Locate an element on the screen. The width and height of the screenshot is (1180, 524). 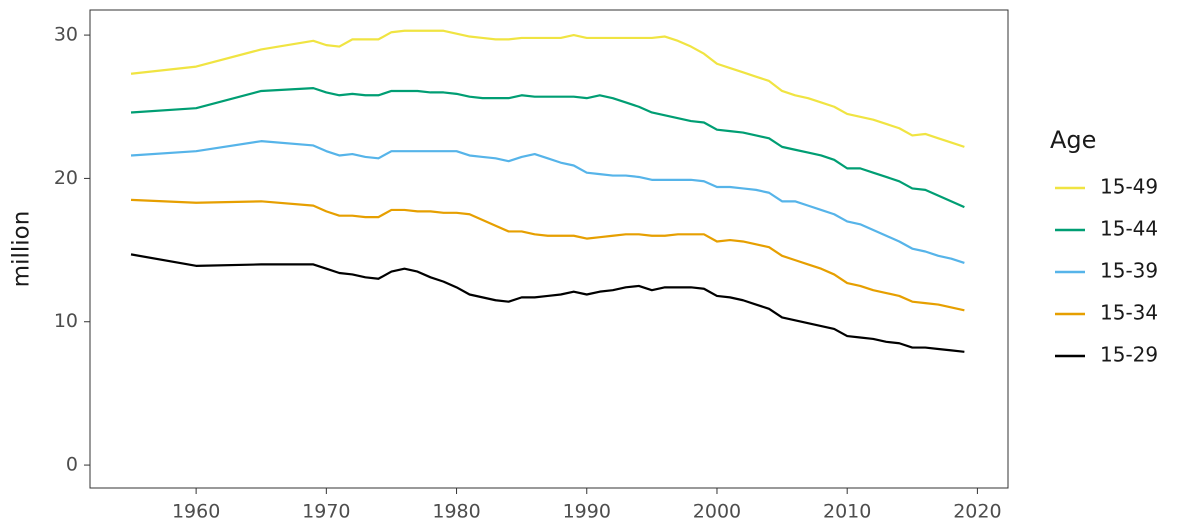
x-tick-label: 1990 is located at coordinates (587, 512).